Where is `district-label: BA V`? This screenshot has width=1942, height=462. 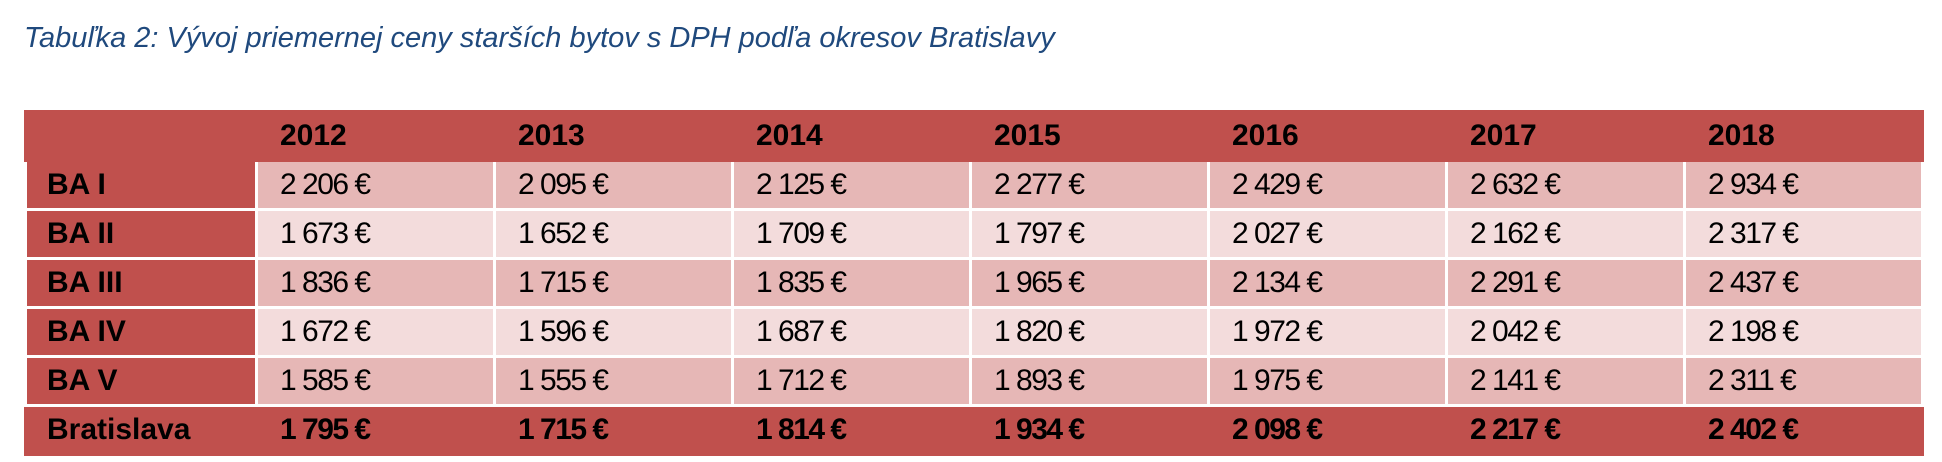
district-label: BA V is located at coordinates (141, 381).